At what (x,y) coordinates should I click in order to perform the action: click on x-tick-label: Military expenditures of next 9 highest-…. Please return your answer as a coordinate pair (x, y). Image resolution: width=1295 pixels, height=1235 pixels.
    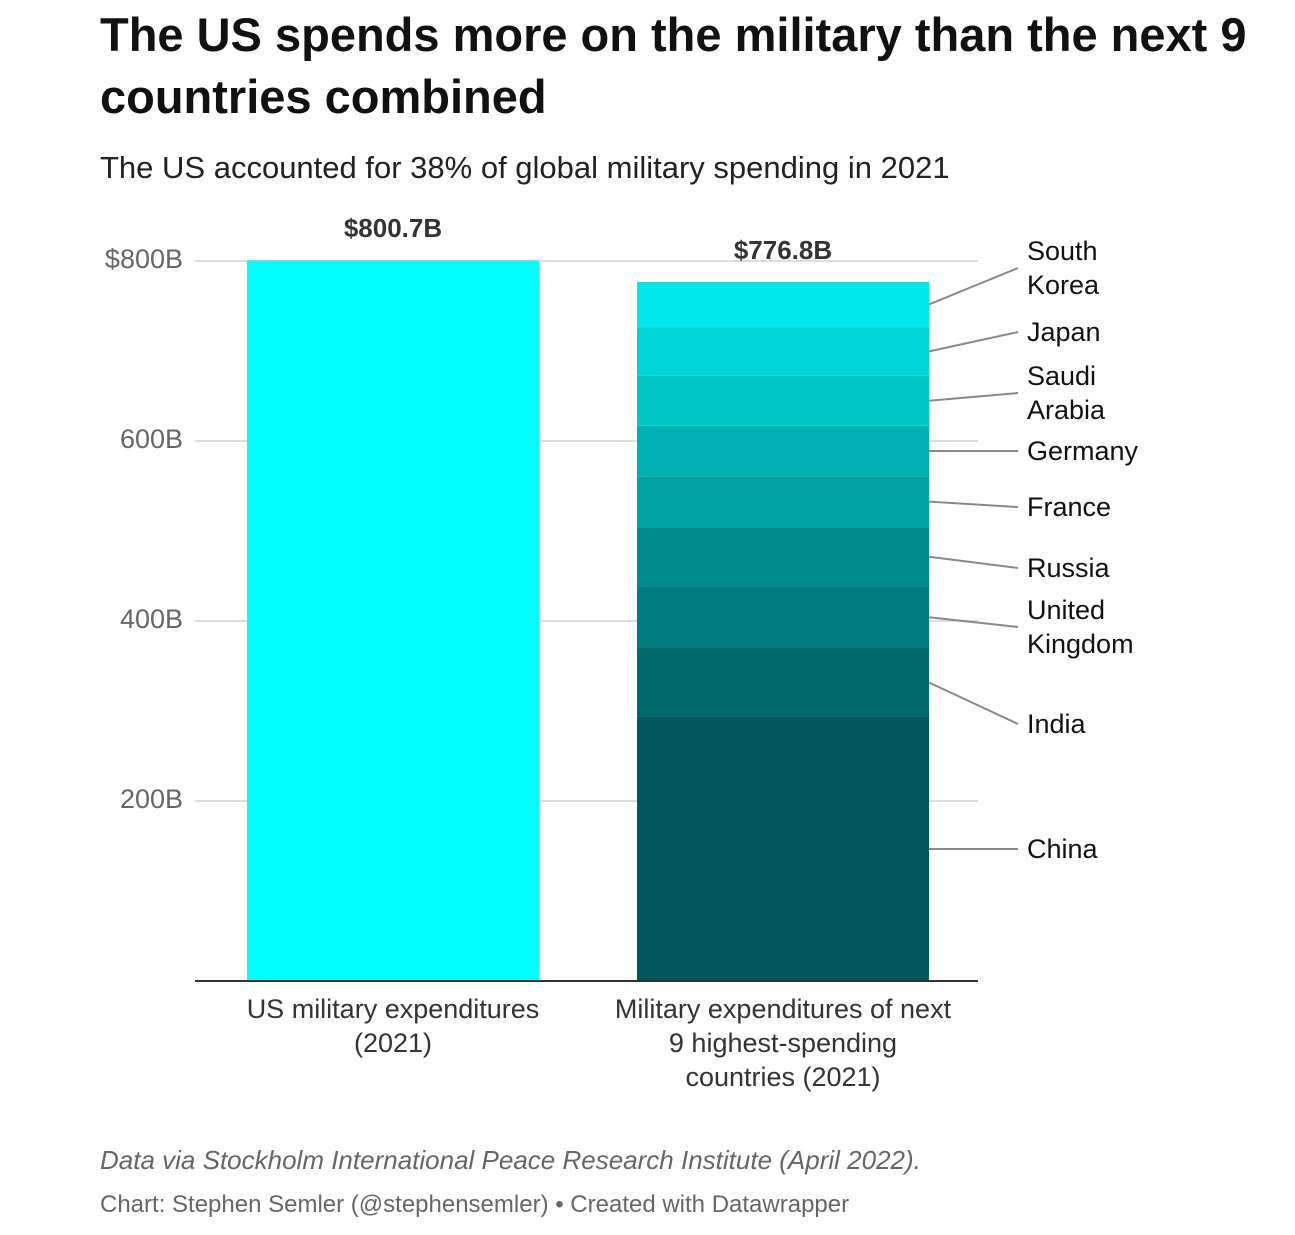
    Looking at the image, I should click on (783, 1043).